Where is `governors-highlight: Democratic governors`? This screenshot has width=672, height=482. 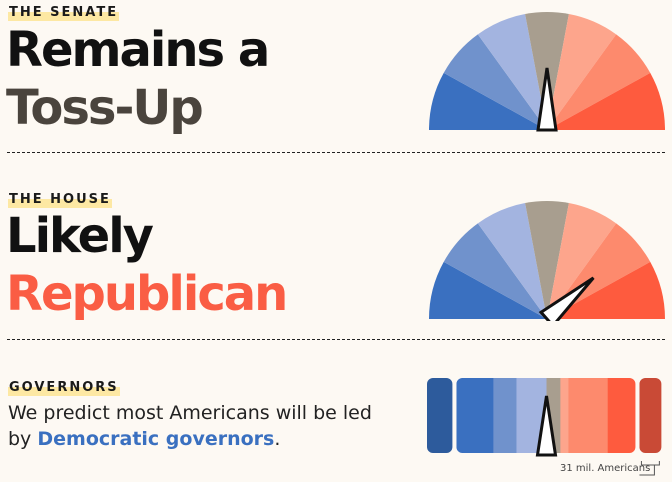
governors-highlight: Democratic governors is located at coordinates (156, 439).